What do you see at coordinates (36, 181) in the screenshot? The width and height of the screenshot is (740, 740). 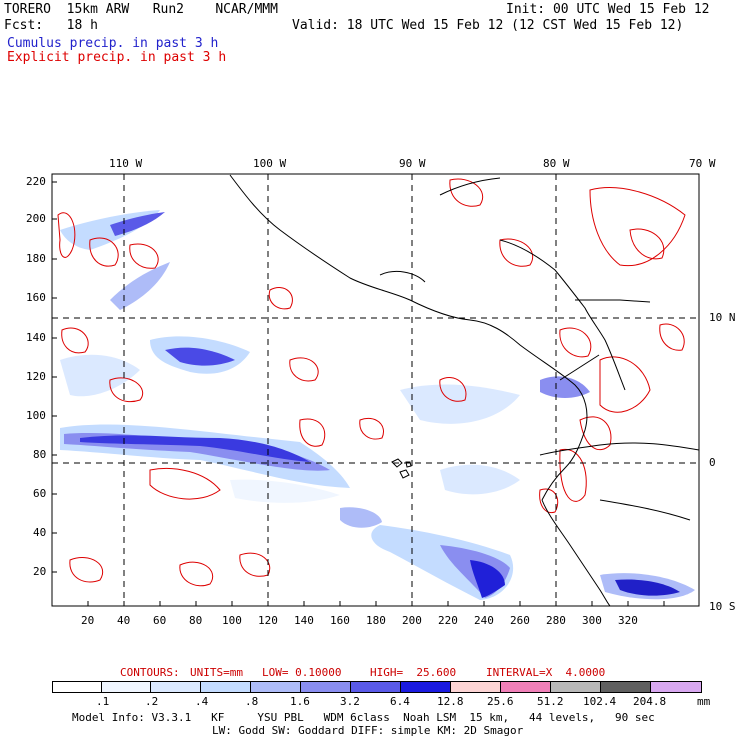 I see `y-tick-label: 220` at bounding box center [36, 181].